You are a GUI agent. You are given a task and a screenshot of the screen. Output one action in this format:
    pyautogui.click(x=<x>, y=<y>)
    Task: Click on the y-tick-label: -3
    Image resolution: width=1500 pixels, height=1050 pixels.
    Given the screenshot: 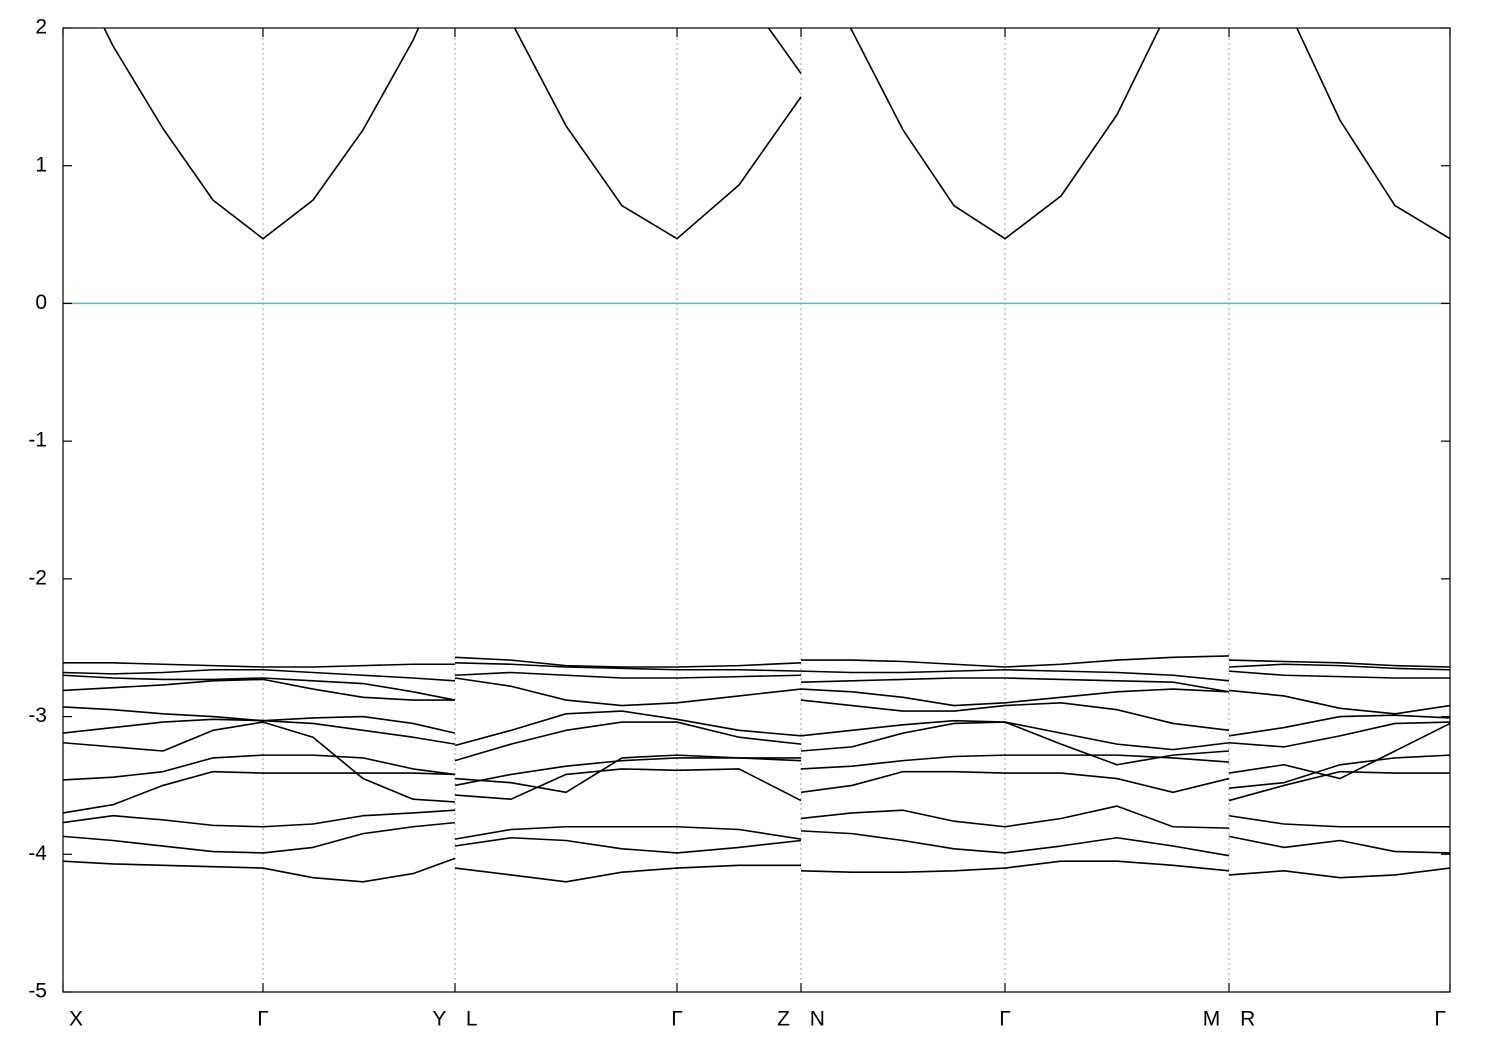 What is the action you would take?
    pyautogui.click(x=37, y=715)
    